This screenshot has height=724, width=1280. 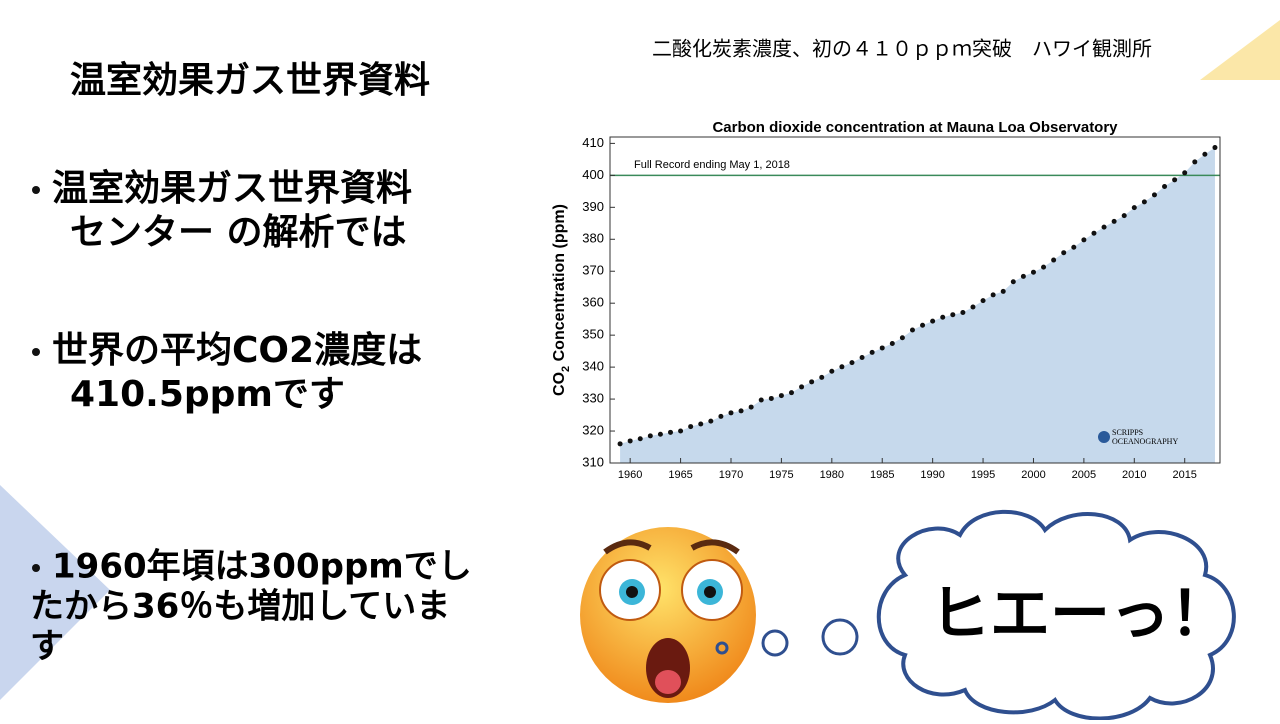 I want to click on bullet-text: たから36％も増加していま, so click(x=240, y=607).